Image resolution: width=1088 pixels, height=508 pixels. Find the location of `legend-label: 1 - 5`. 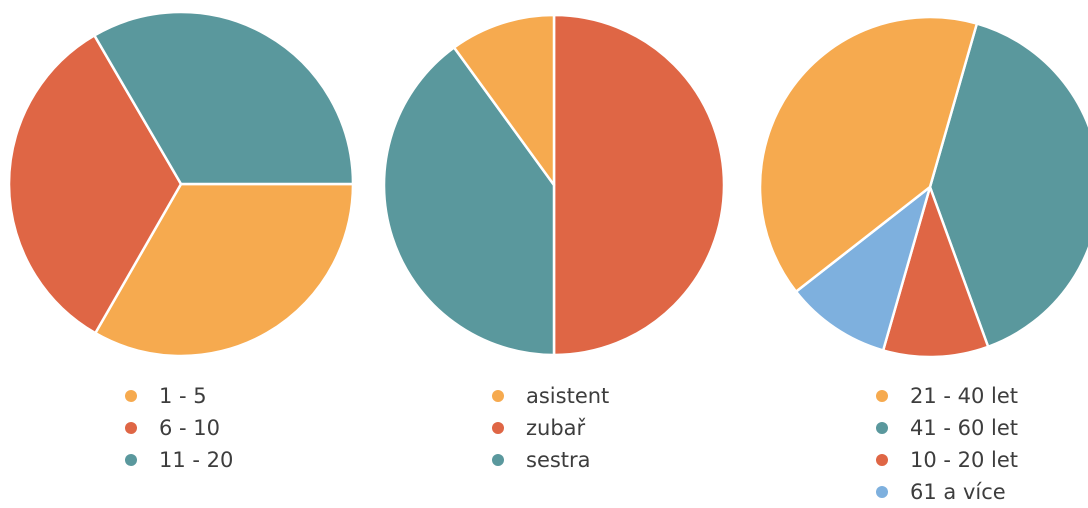

legend-label: 1 - 5 is located at coordinates (183, 396).